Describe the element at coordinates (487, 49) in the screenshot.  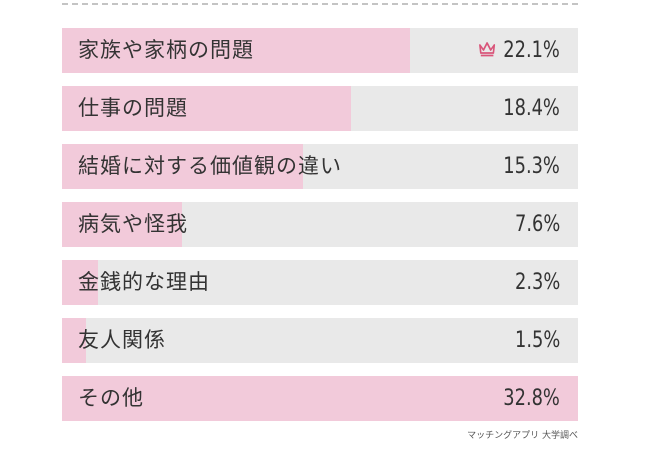
I see `crown-icon` at that location.